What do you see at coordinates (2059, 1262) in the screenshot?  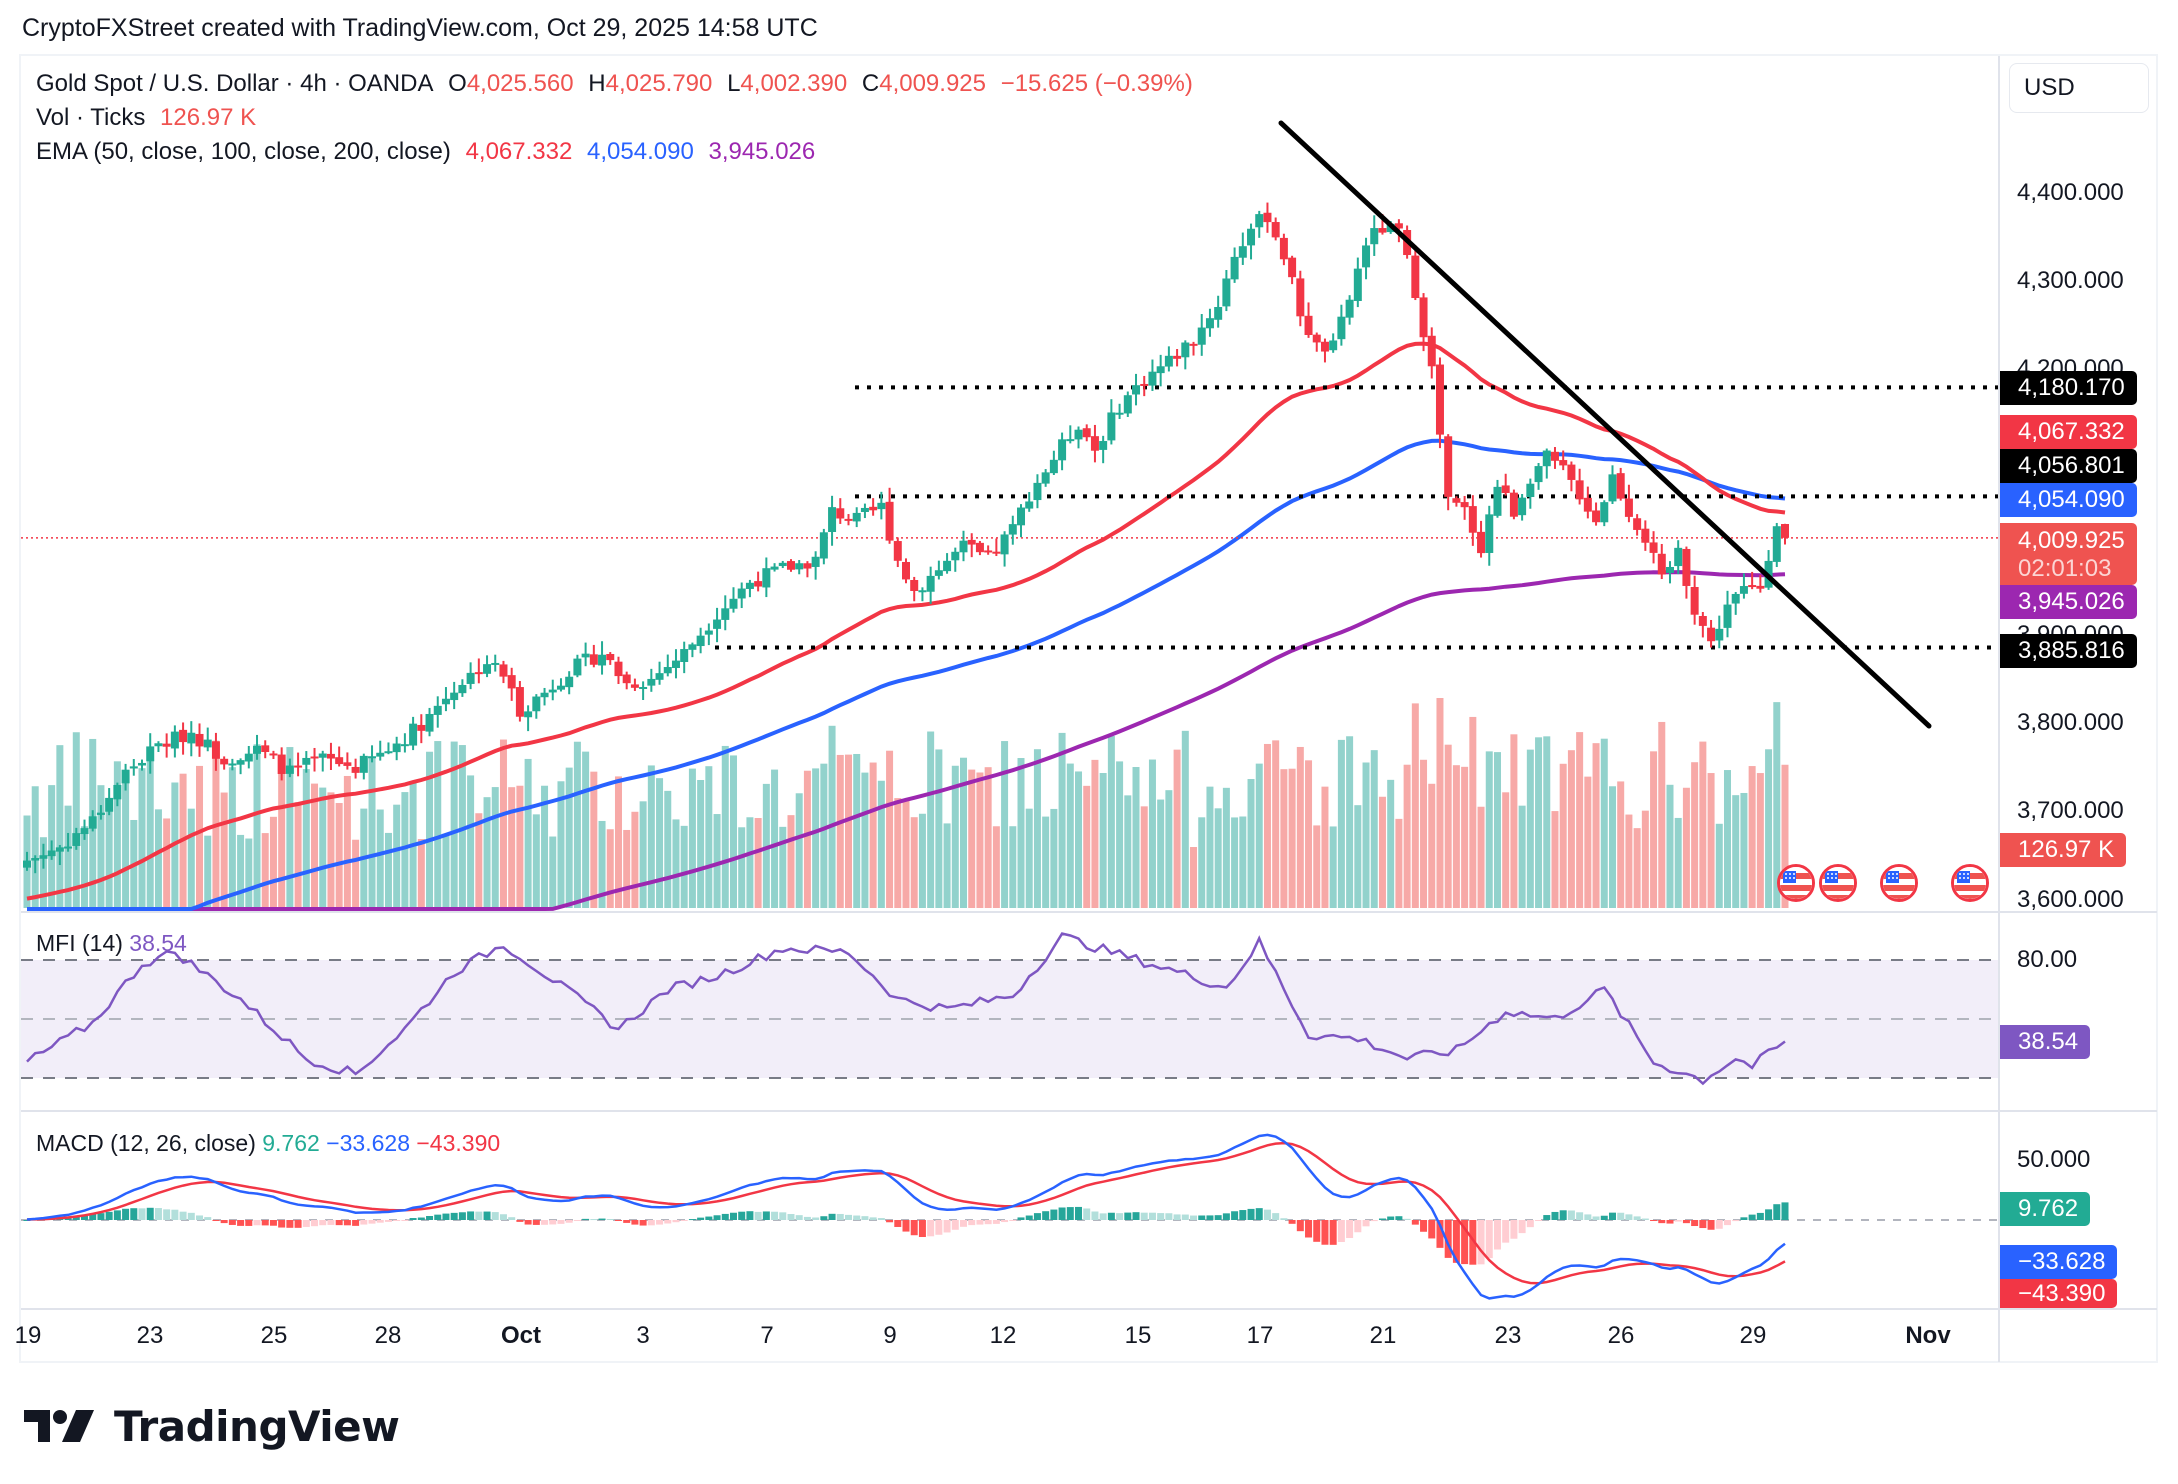 I see `macd-line-tag: −33.628` at bounding box center [2059, 1262].